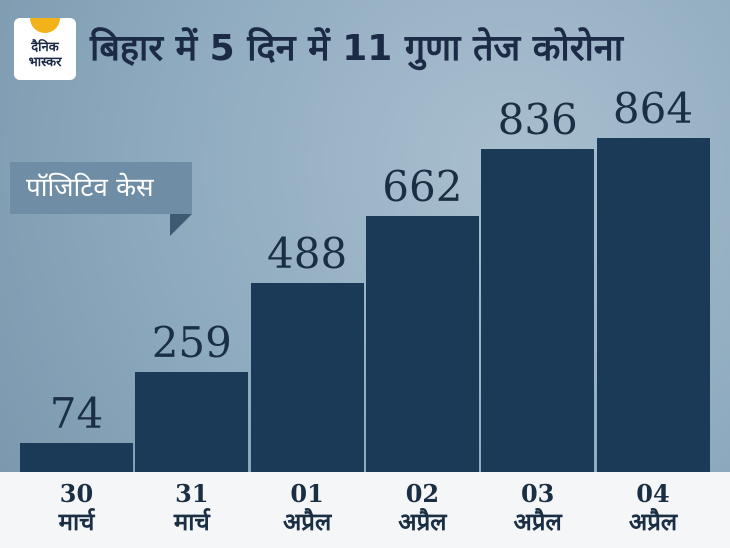 The image size is (730, 548). Describe the element at coordinates (45, 62) in the screenshot. I see `logo-text: भास्कर` at that location.